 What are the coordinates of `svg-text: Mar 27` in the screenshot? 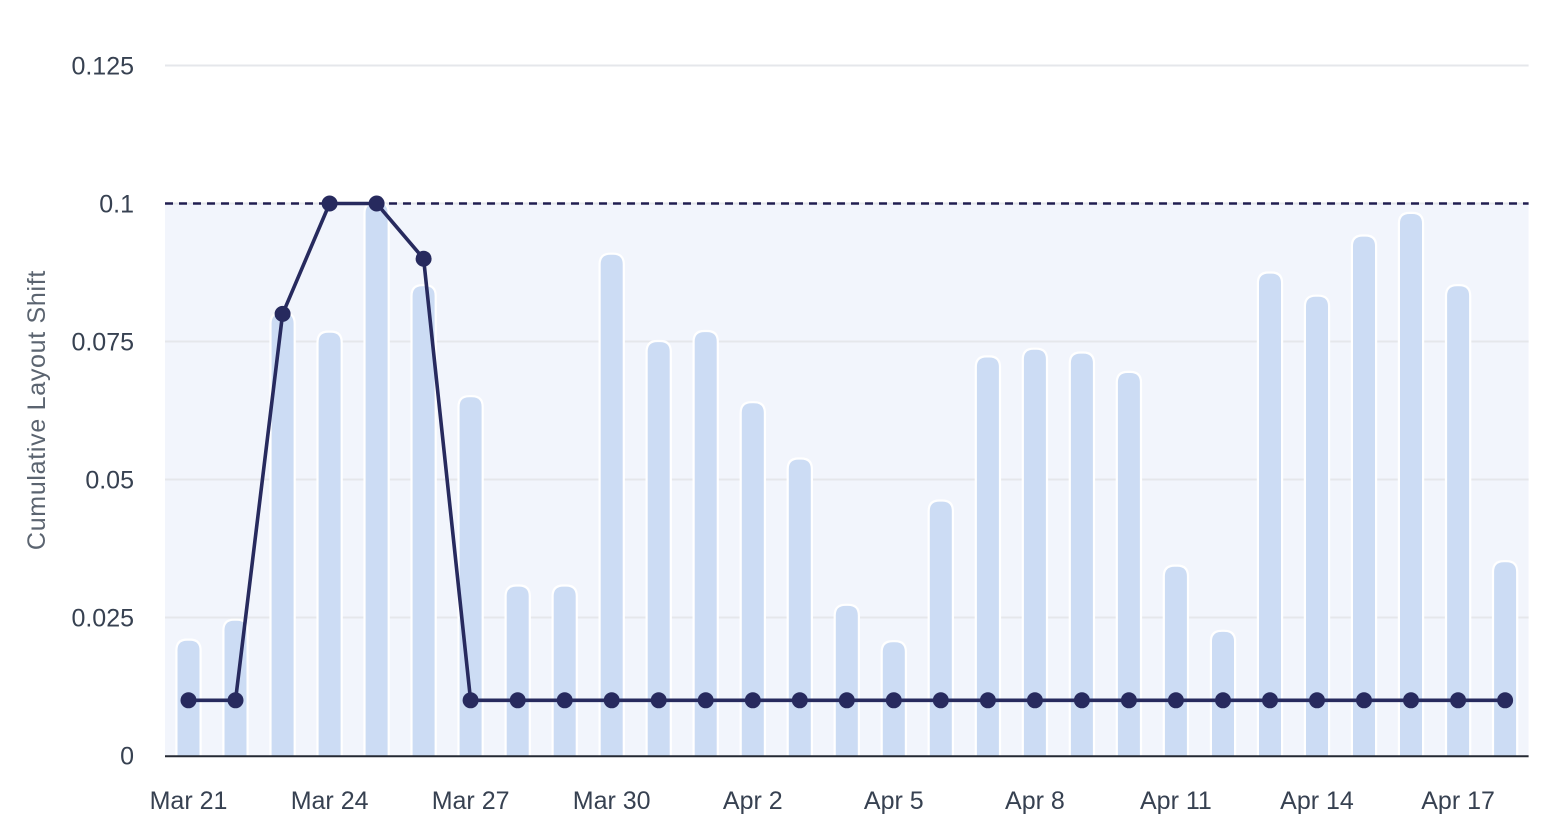 It's located at (471, 801).